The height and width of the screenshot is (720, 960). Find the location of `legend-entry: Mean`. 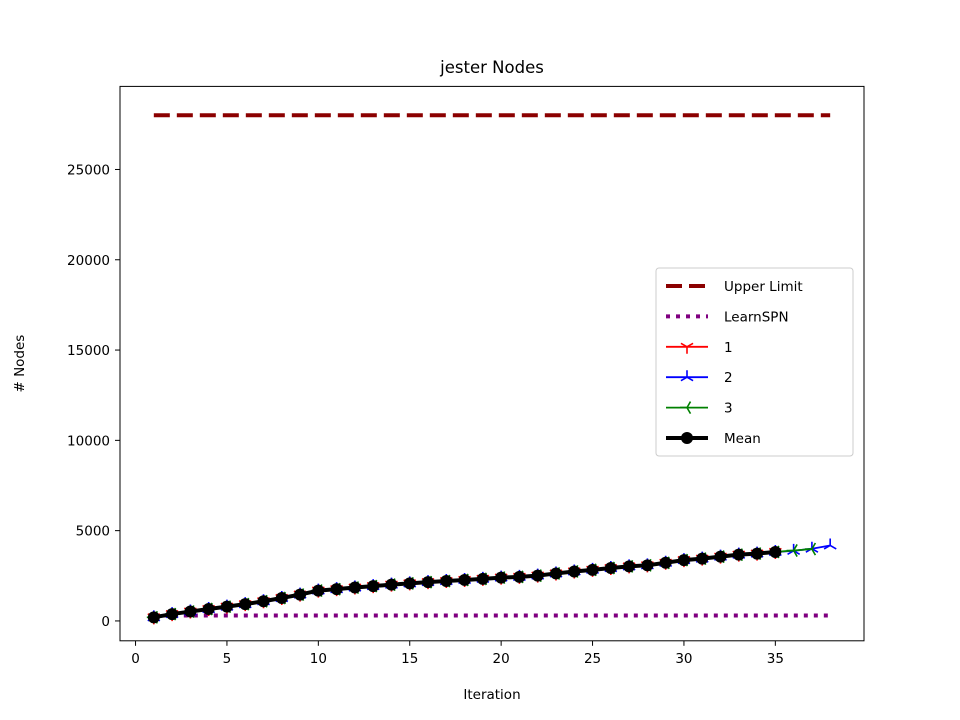

legend-entry: Mean is located at coordinates (713, 439).